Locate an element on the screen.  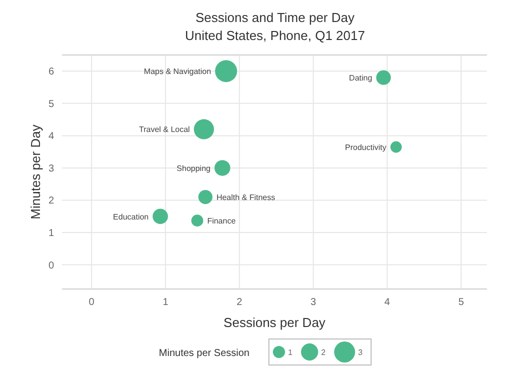
x-tick-label: 1 is located at coordinates (165, 302).